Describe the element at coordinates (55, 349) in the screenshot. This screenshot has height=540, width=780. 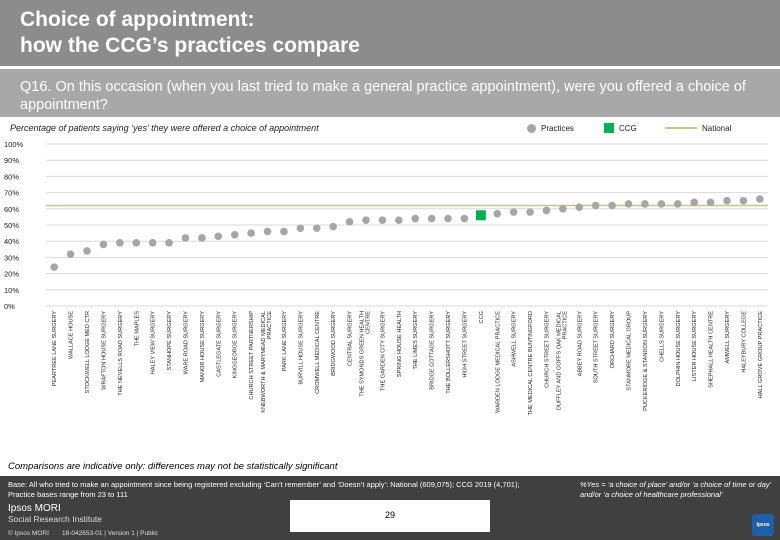
I see `x-category-label: PEARTREE LANE SURGERY` at that location.